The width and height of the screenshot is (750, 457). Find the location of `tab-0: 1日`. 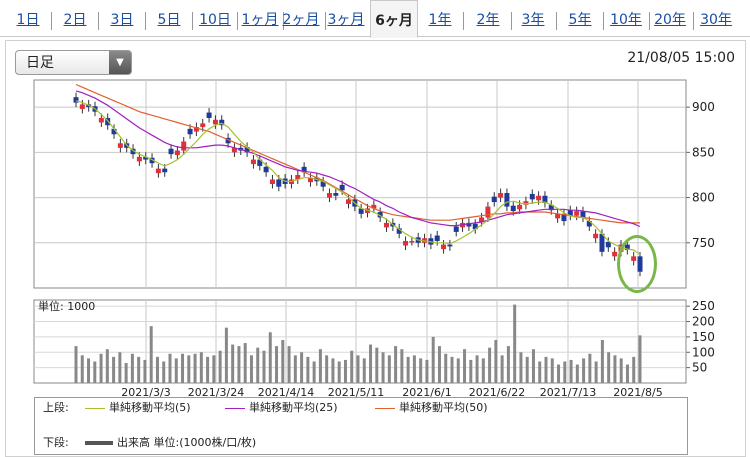

tab-0: 1日 is located at coordinates (28, 20).